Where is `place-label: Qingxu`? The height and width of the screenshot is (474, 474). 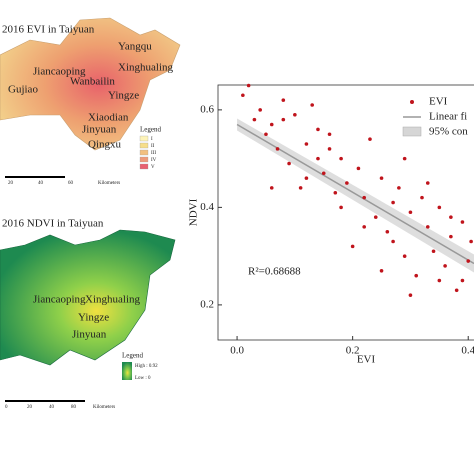 place-label: Qingxu is located at coordinates (105, 145).